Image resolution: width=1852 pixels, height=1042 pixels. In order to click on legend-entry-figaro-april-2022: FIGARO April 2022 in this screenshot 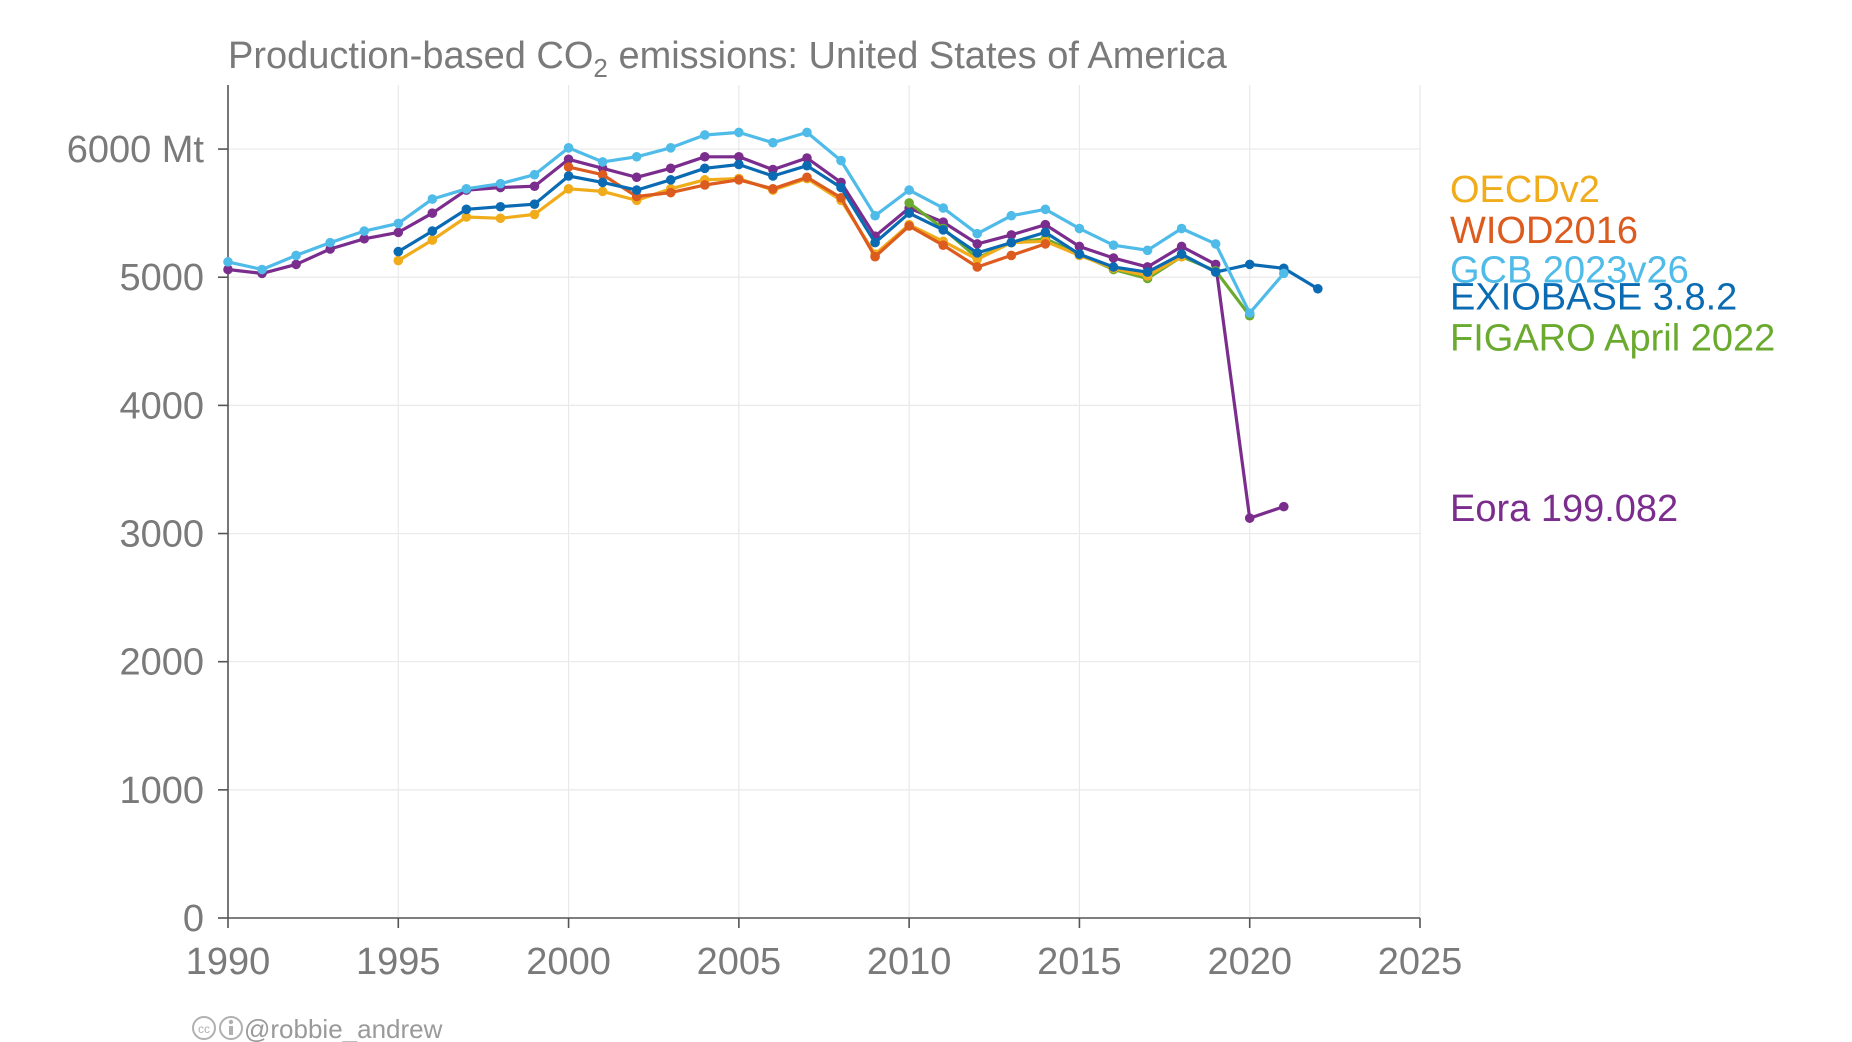, I will do `click(1612, 338)`.